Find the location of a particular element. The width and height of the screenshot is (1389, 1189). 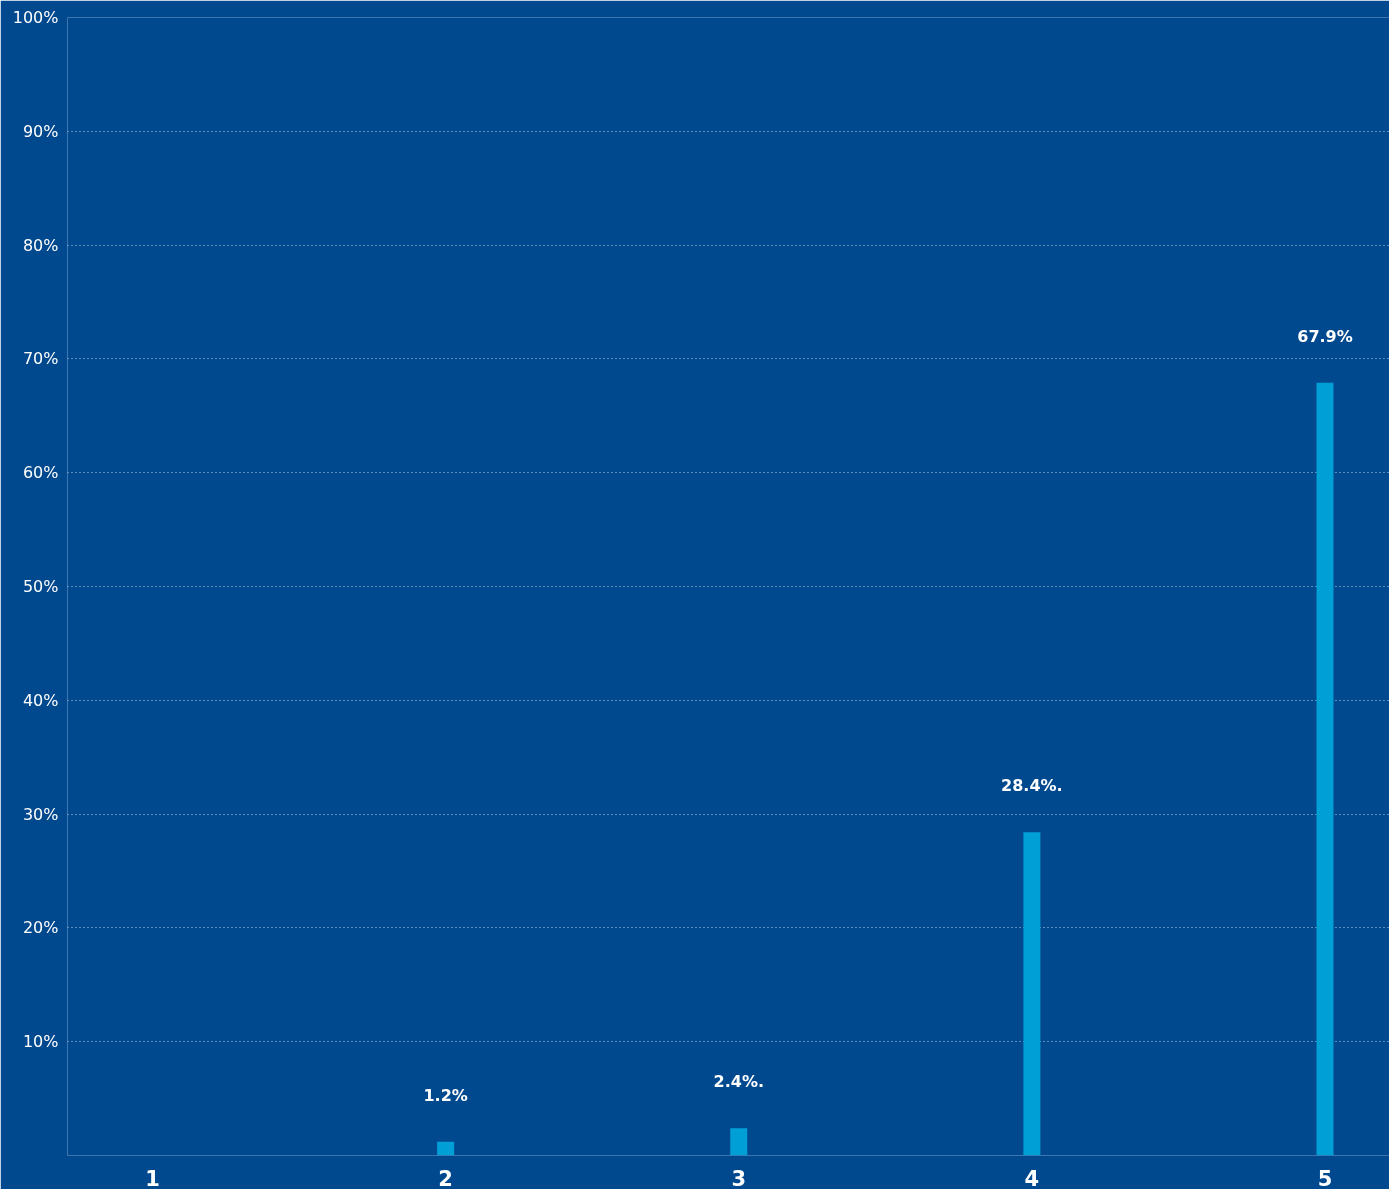

y-tick-label: 30% is located at coordinates (40, 814).